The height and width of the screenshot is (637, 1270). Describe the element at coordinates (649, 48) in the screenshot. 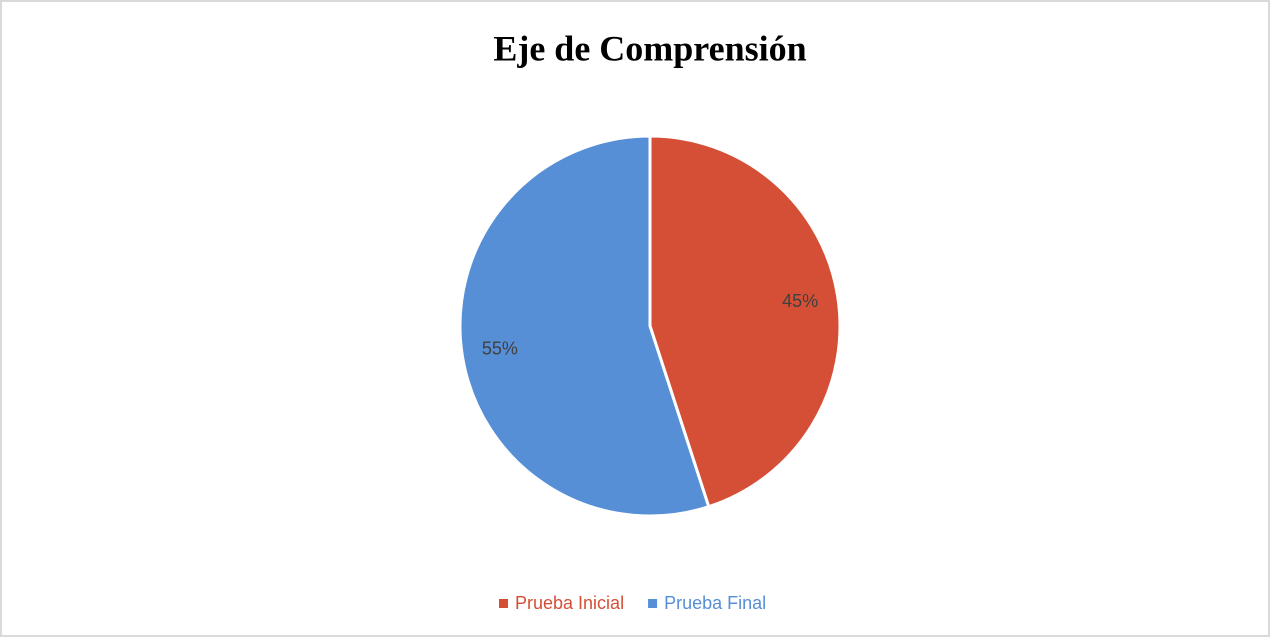

I see `chart-title: Eje de Comprensión` at that location.